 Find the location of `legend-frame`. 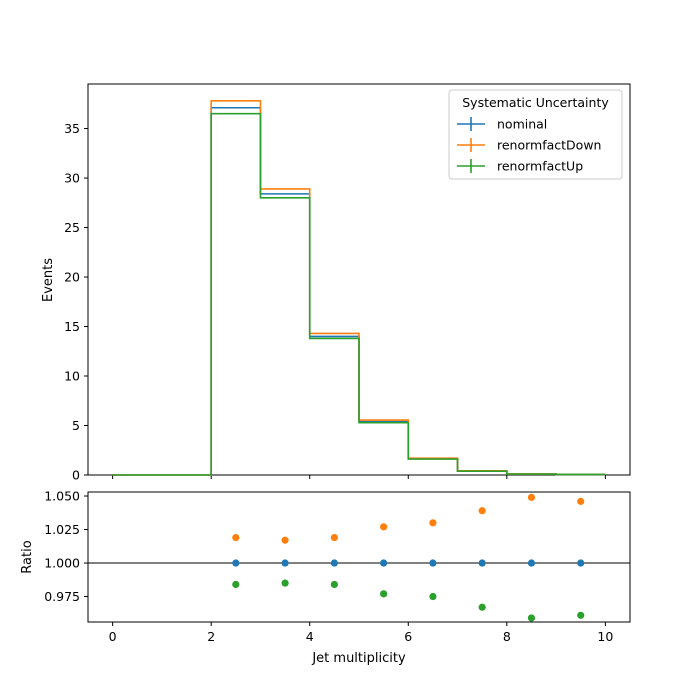

legend-frame is located at coordinates (535, 134).